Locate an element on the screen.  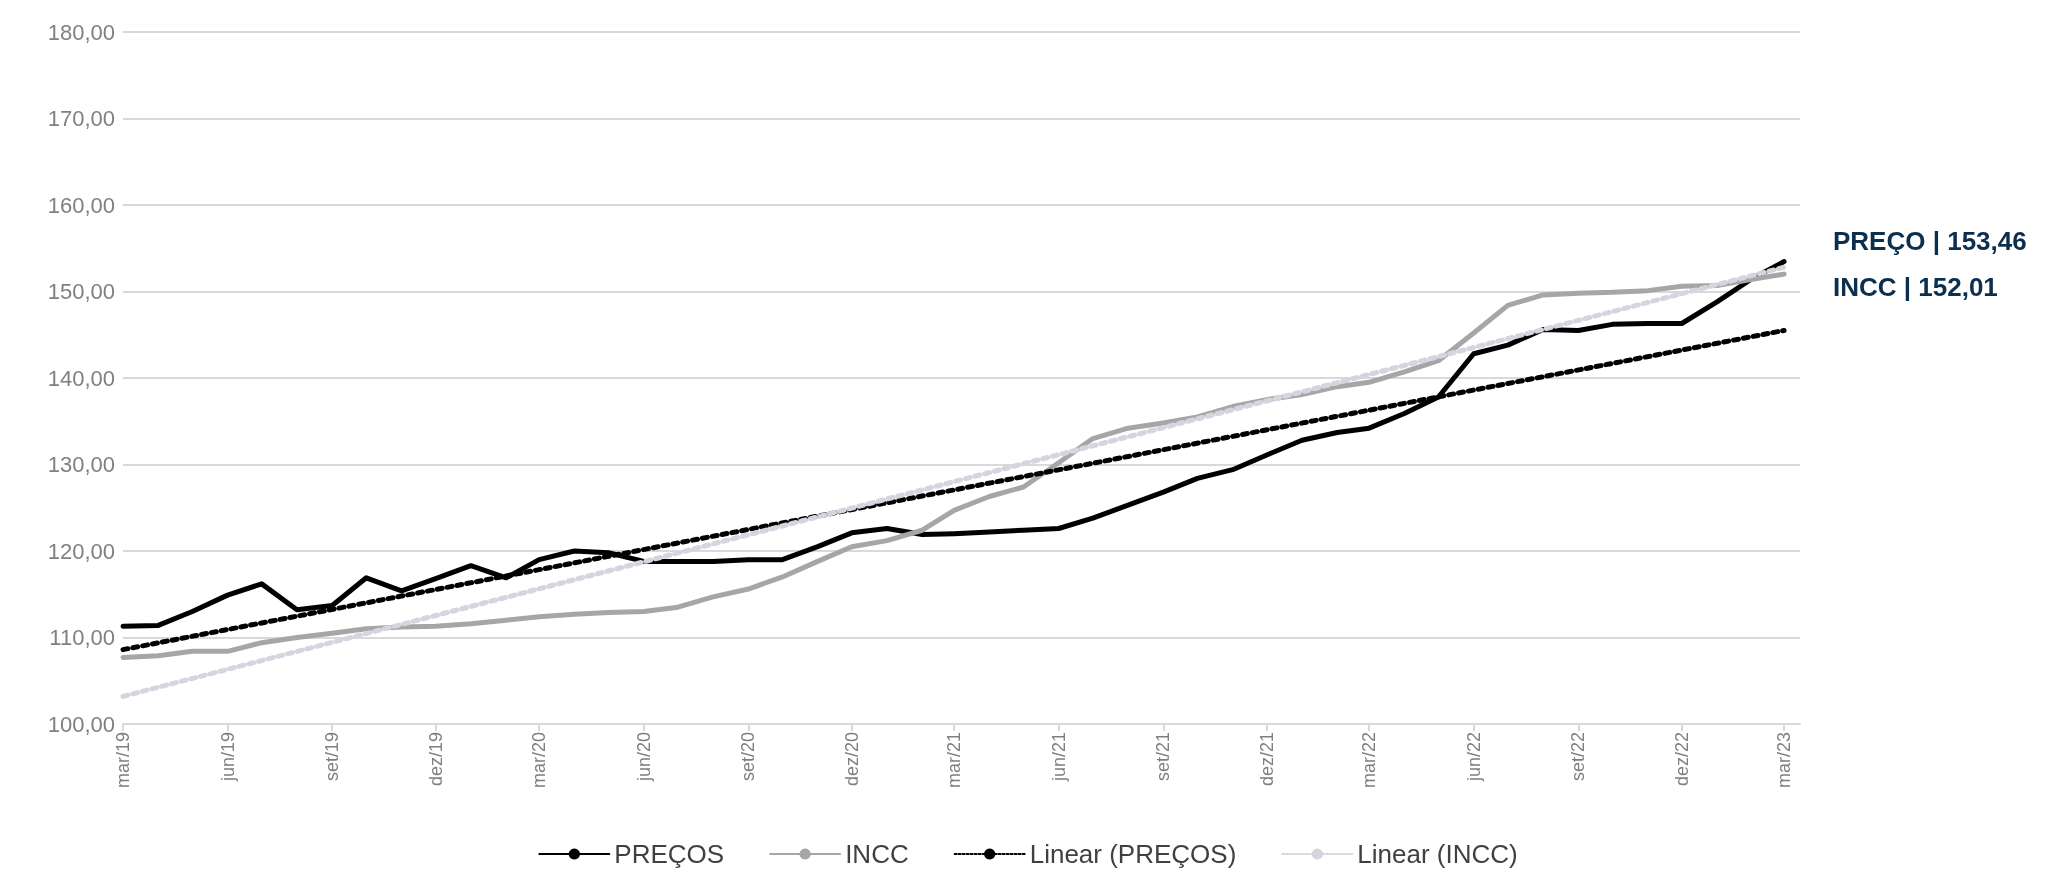
y-tick-label: 130,00 is located at coordinates (81, 464).